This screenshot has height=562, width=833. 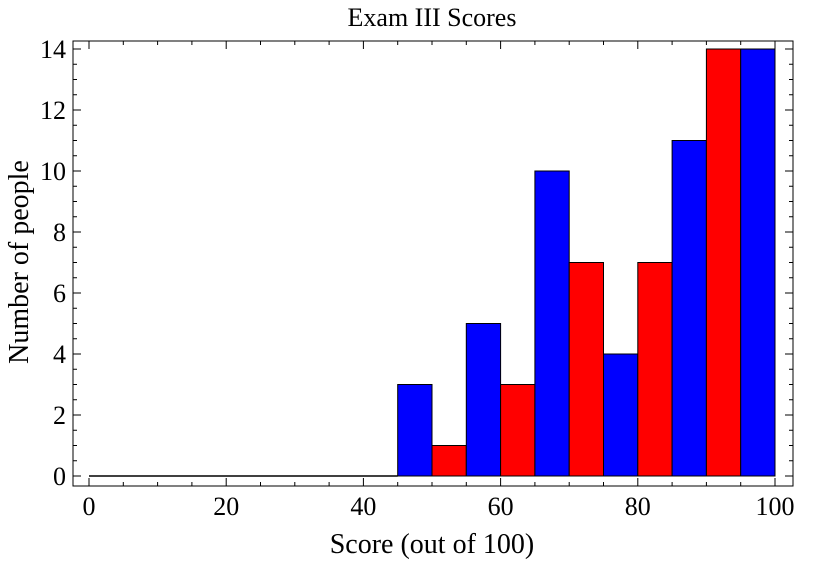 What do you see at coordinates (226, 506) in the screenshot?
I see `x-tick-label-20: 20` at bounding box center [226, 506].